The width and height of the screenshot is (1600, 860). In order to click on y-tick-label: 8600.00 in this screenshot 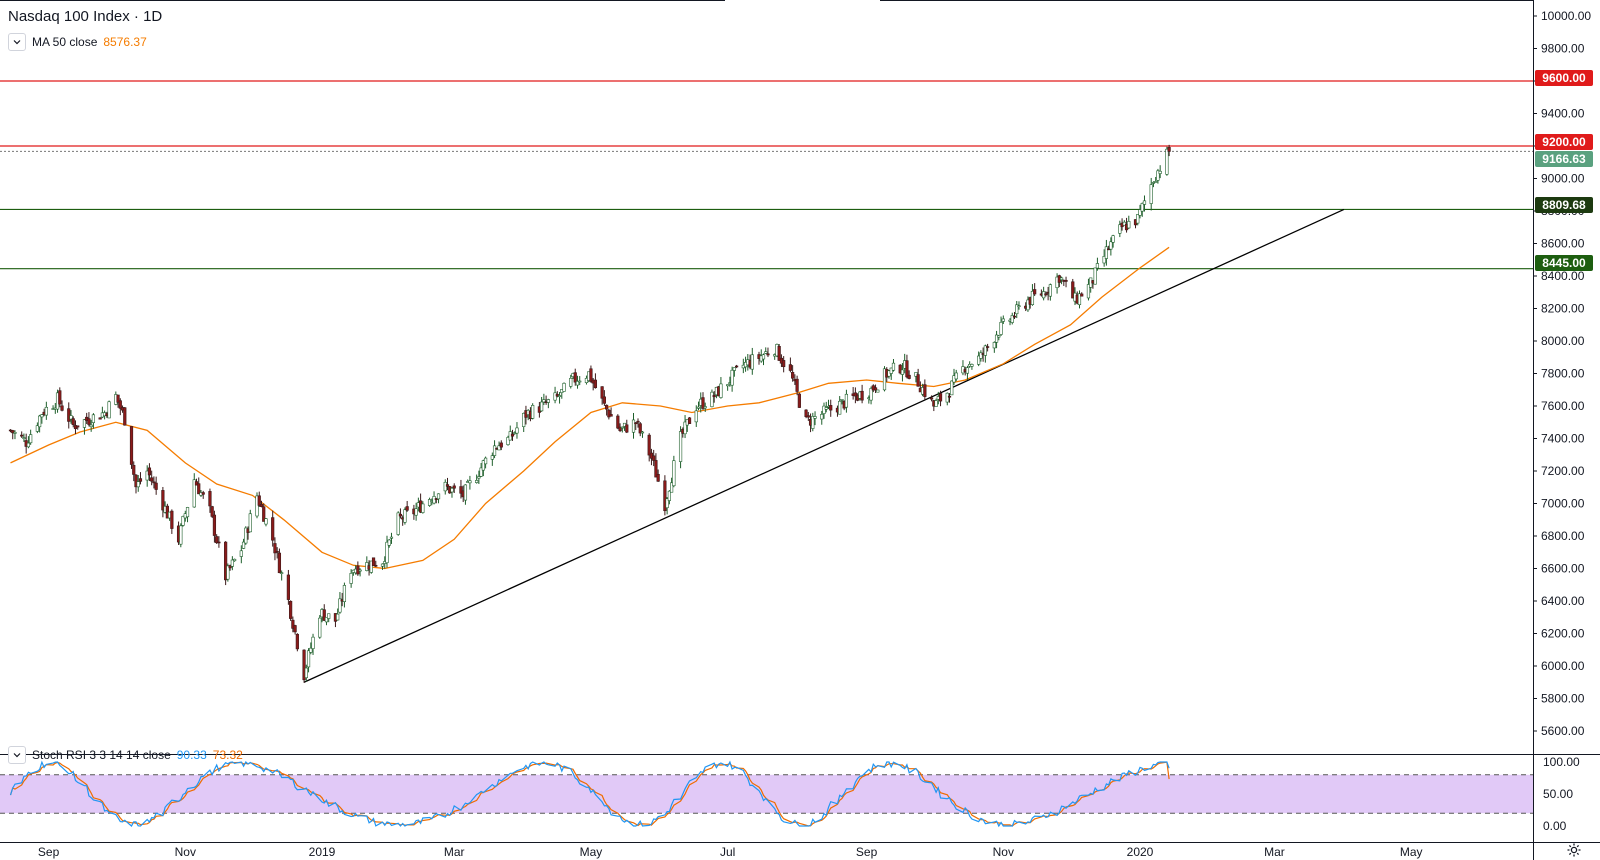, I will do `click(1563, 244)`.